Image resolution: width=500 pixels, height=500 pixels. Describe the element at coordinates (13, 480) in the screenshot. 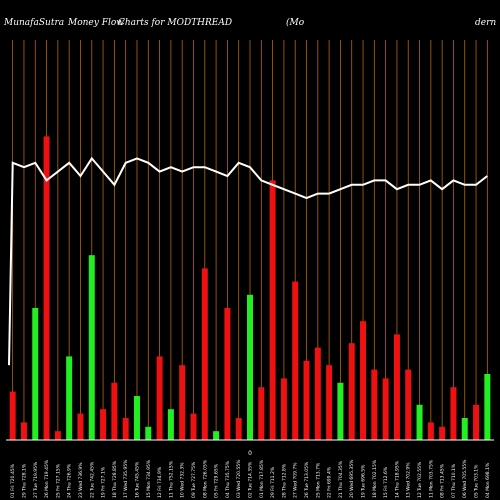

I see `x-tick-label: 01 Fri 720.45%` at that location.